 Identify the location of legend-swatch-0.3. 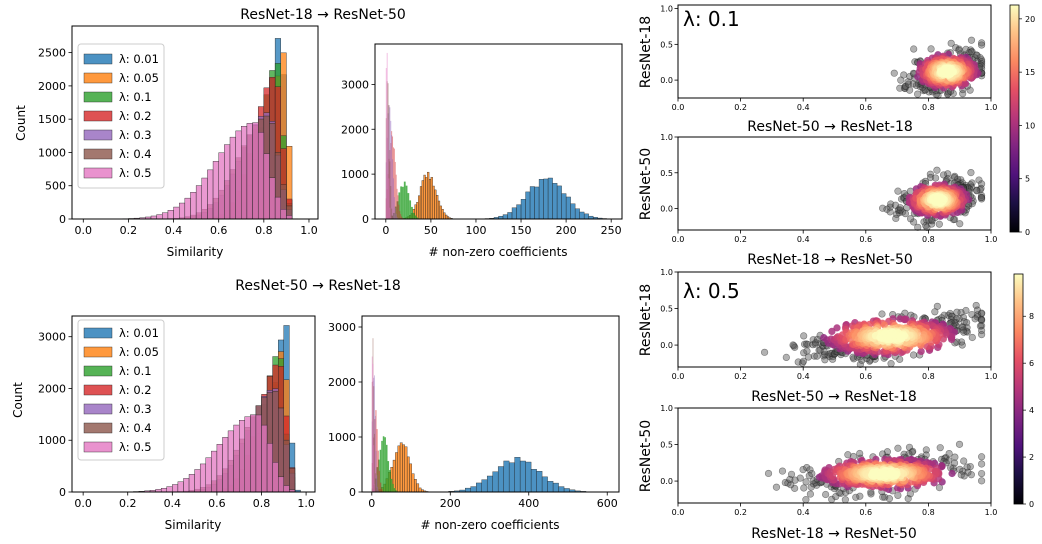
(98, 409).